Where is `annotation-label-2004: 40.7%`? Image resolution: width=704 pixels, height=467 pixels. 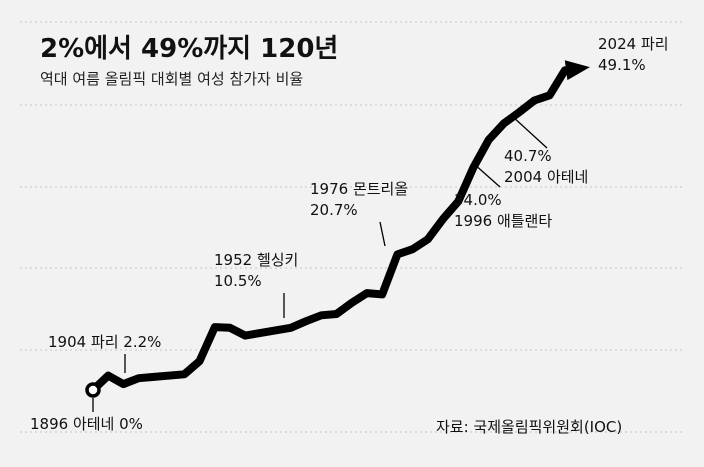 annotation-label-2004: 40.7% is located at coordinates (528, 156).